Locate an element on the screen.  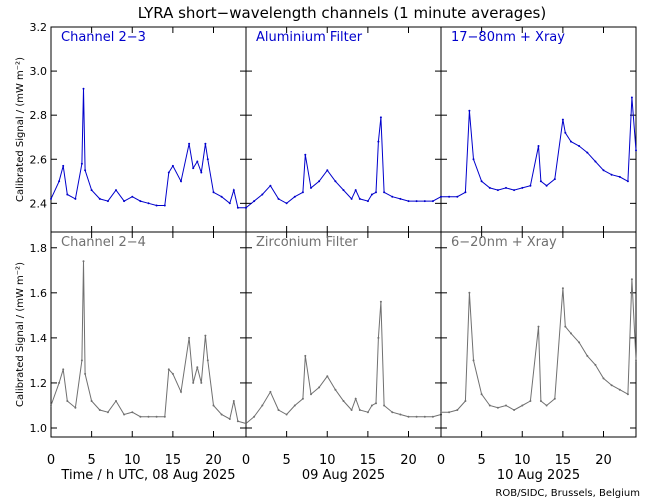
day-label: 09 Aug 2025 is located at coordinates (343, 475).